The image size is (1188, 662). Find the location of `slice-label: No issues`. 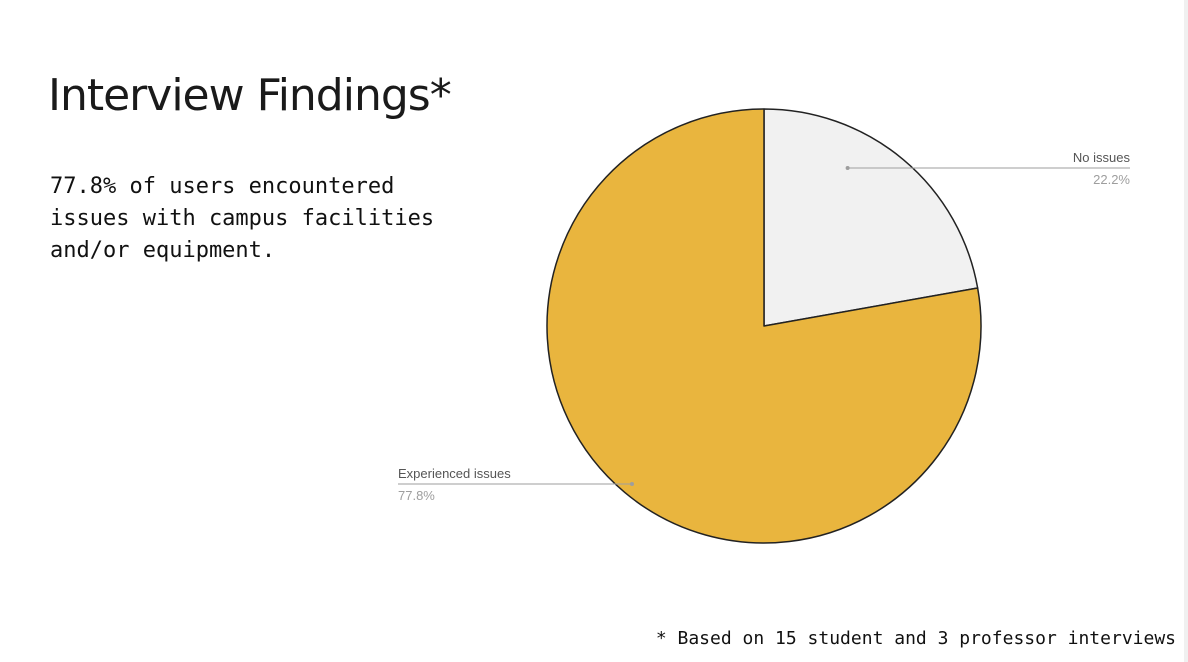

slice-label: No issues is located at coordinates (1102, 157).